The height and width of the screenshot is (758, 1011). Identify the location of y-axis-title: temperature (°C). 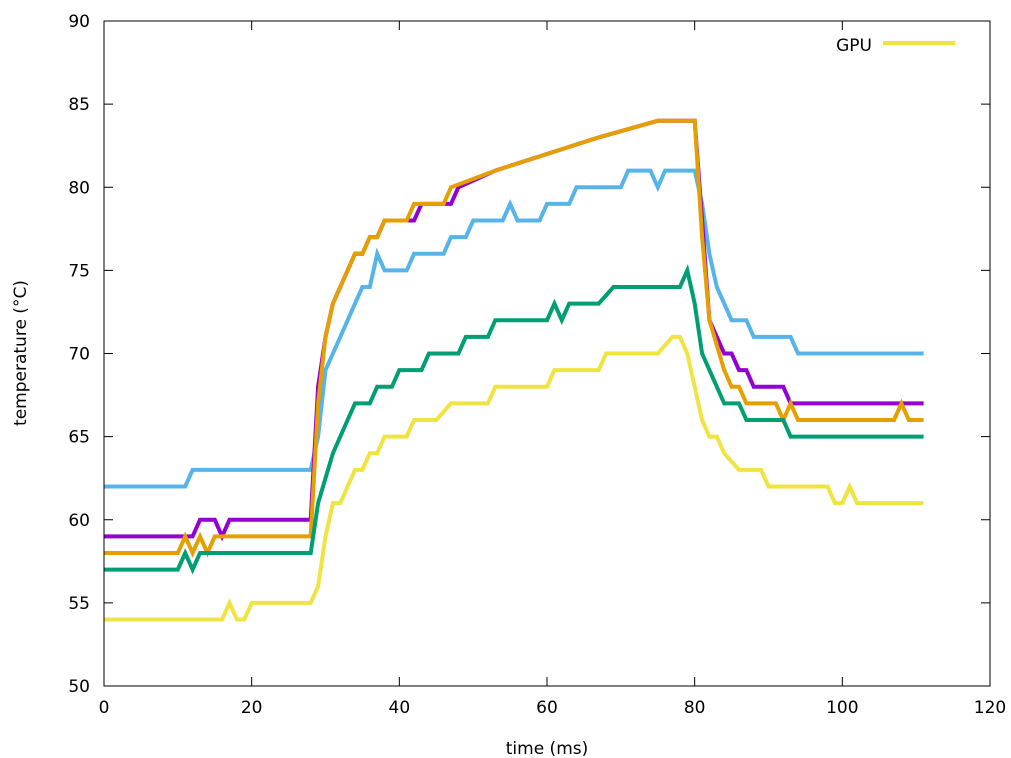
(21, 353).